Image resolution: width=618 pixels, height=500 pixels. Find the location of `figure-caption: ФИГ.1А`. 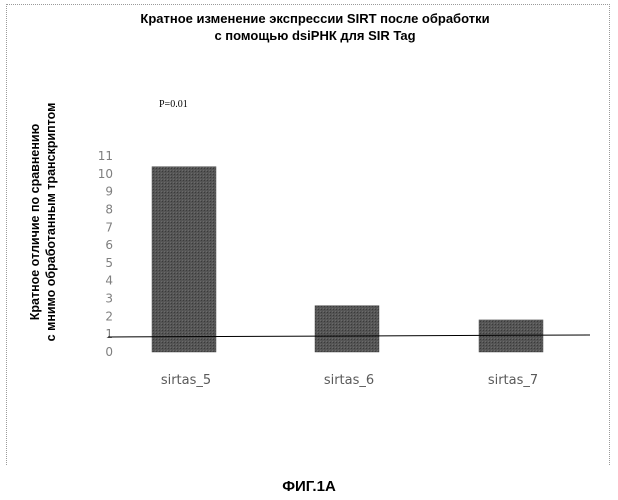

figure-caption: ФИГ.1А is located at coordinates (309, 486).